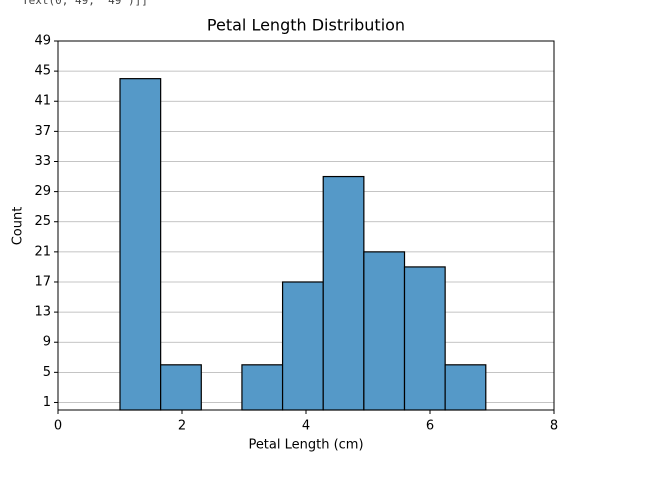 The height and width of the screenshot is (486, 670). Describe the element at coordinates (47, 402) in the screenshot. I see `y-tick-label: 1` at that location.